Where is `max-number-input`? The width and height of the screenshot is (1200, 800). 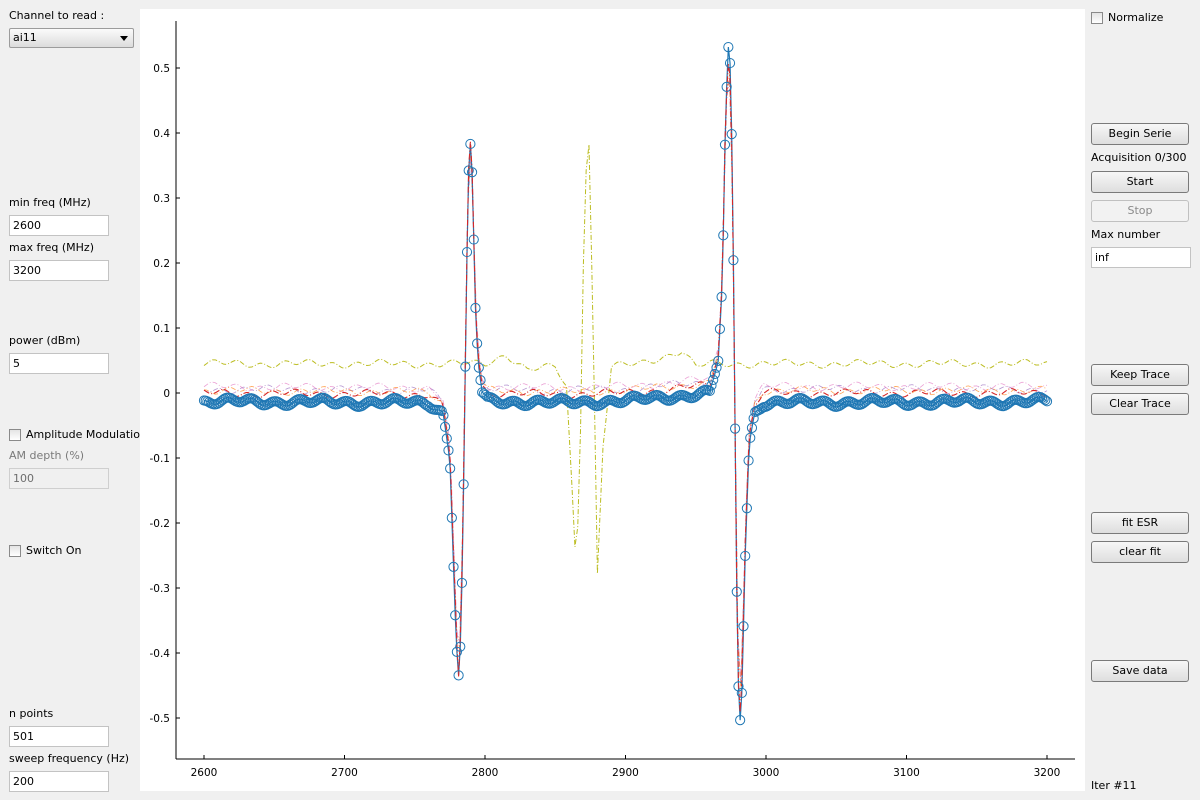
max-number-input is located at coordinates (1141, 257).